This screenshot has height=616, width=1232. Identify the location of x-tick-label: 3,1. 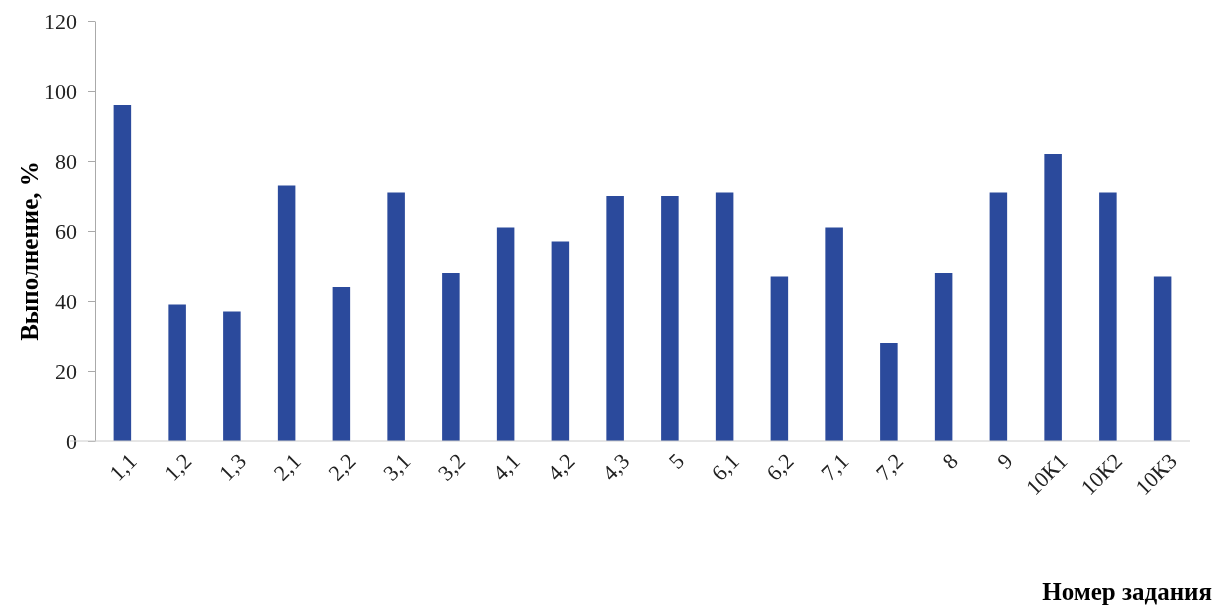
(397, 467).